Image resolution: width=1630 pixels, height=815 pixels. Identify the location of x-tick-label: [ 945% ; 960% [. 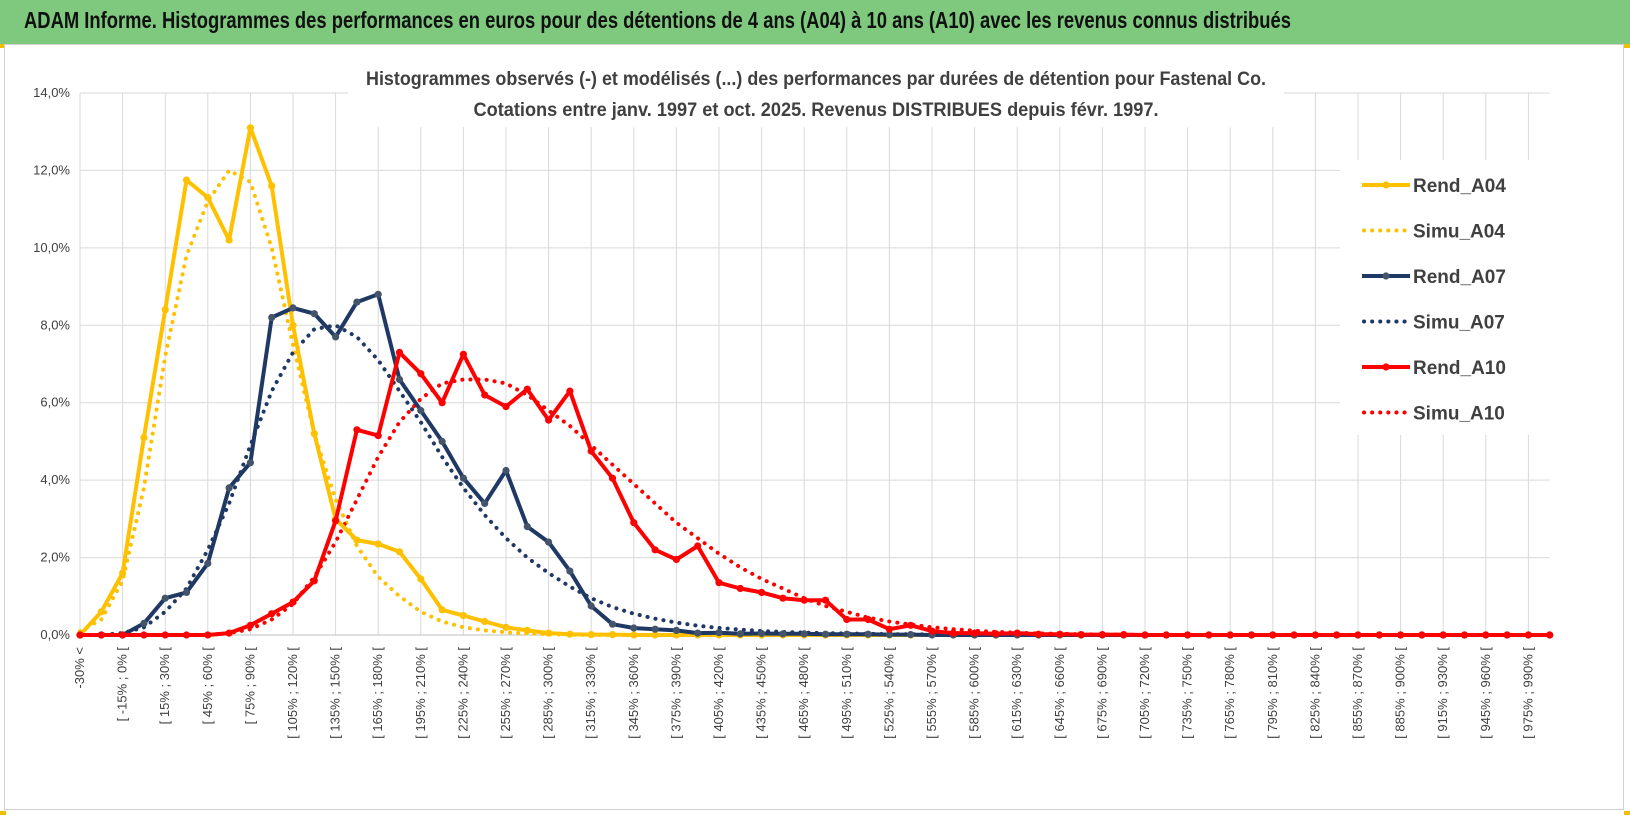
(1485, 693).